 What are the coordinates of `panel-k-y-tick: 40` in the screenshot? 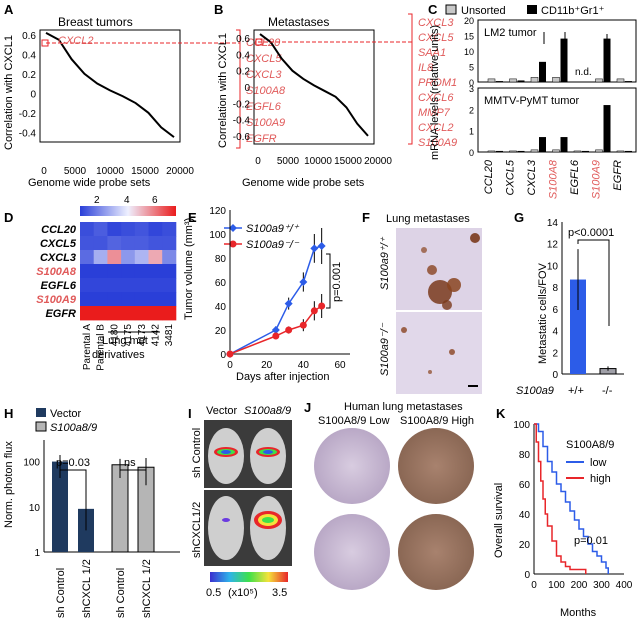 It's located at (525, 515).